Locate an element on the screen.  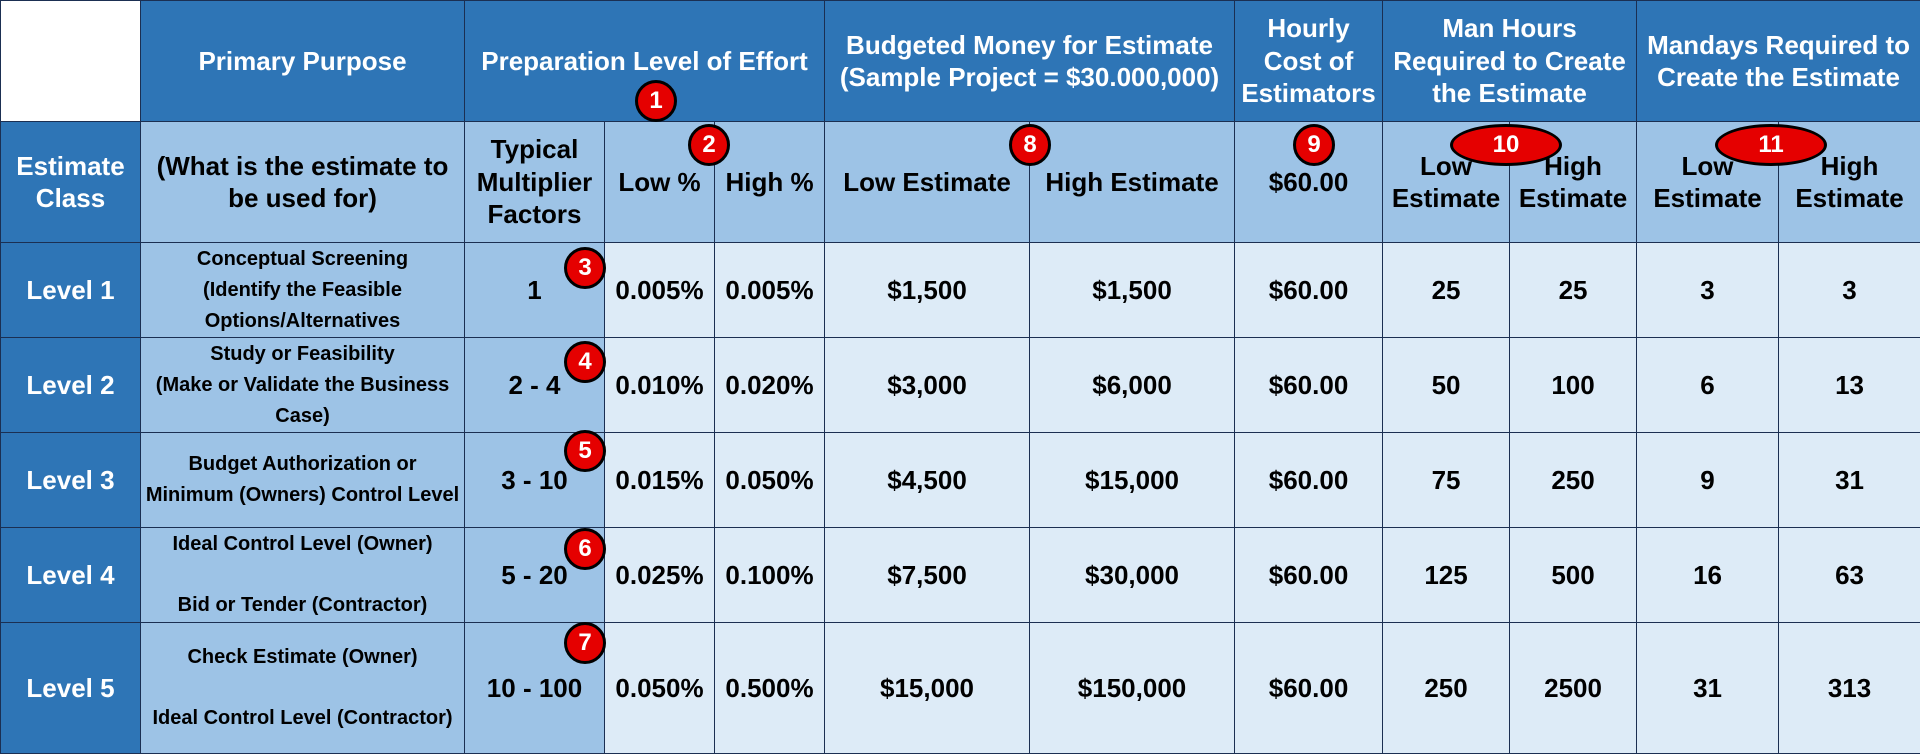
primary-purpose-header: Primary Purpose is located at coordinates (302, 61).